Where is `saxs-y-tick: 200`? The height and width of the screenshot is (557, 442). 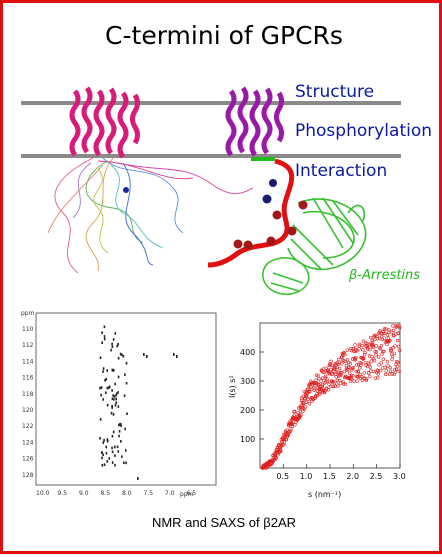
saxs-y-tick: 200 is located at coordinates (247, 410).